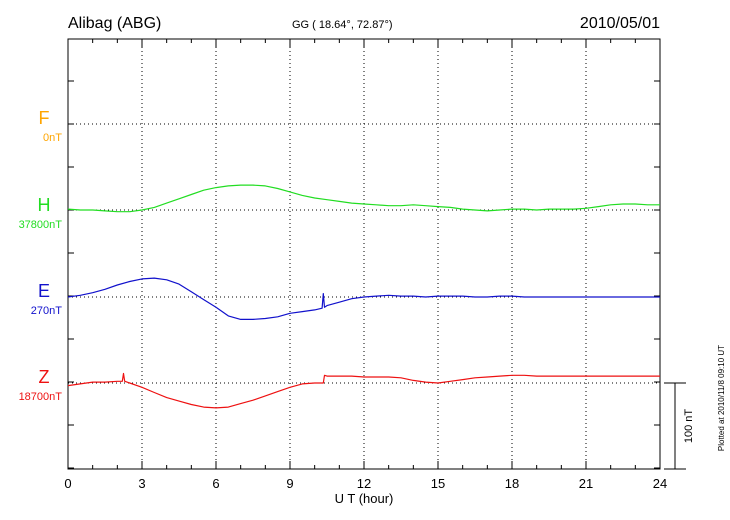 This screenshot has height=520, width=730. I want to click on x-tick-label: 0, so click(67, 483).